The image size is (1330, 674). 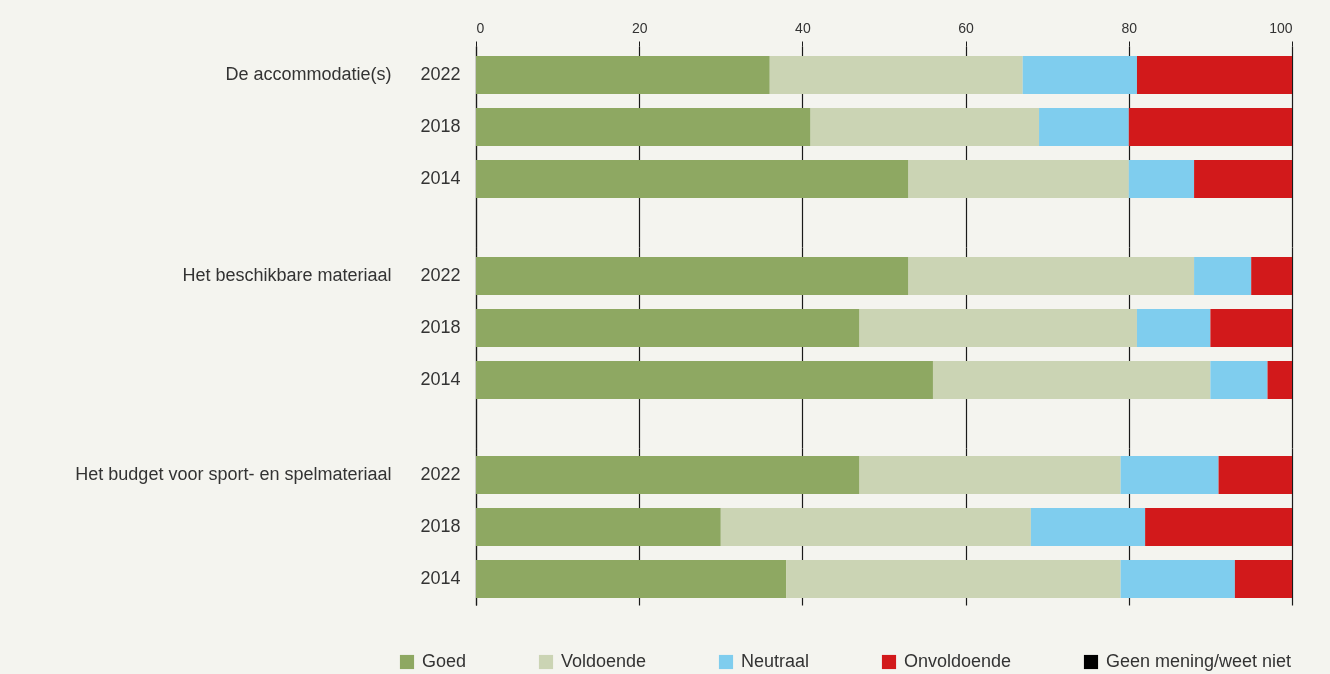 I want to click on legend-label: Onvoldoende, so click(x=958, y=661).